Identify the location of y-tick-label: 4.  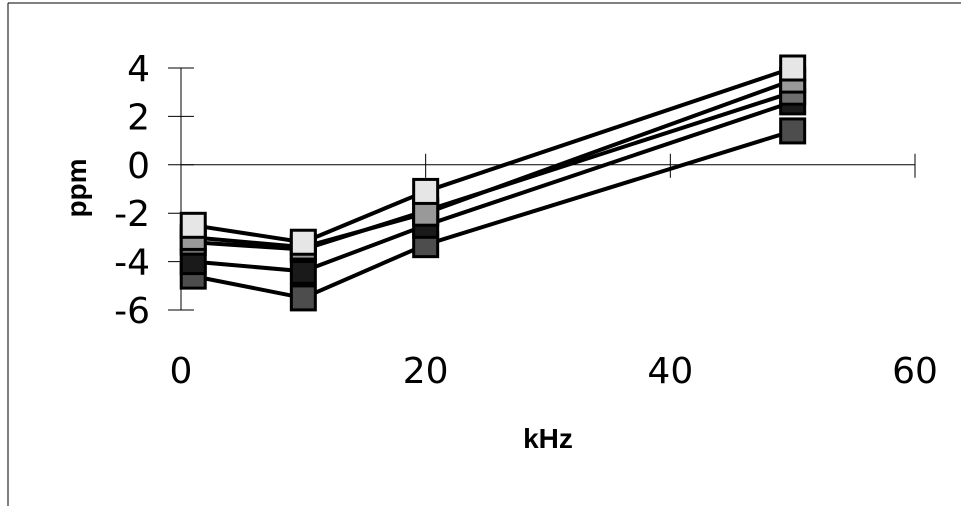
(138, 69).